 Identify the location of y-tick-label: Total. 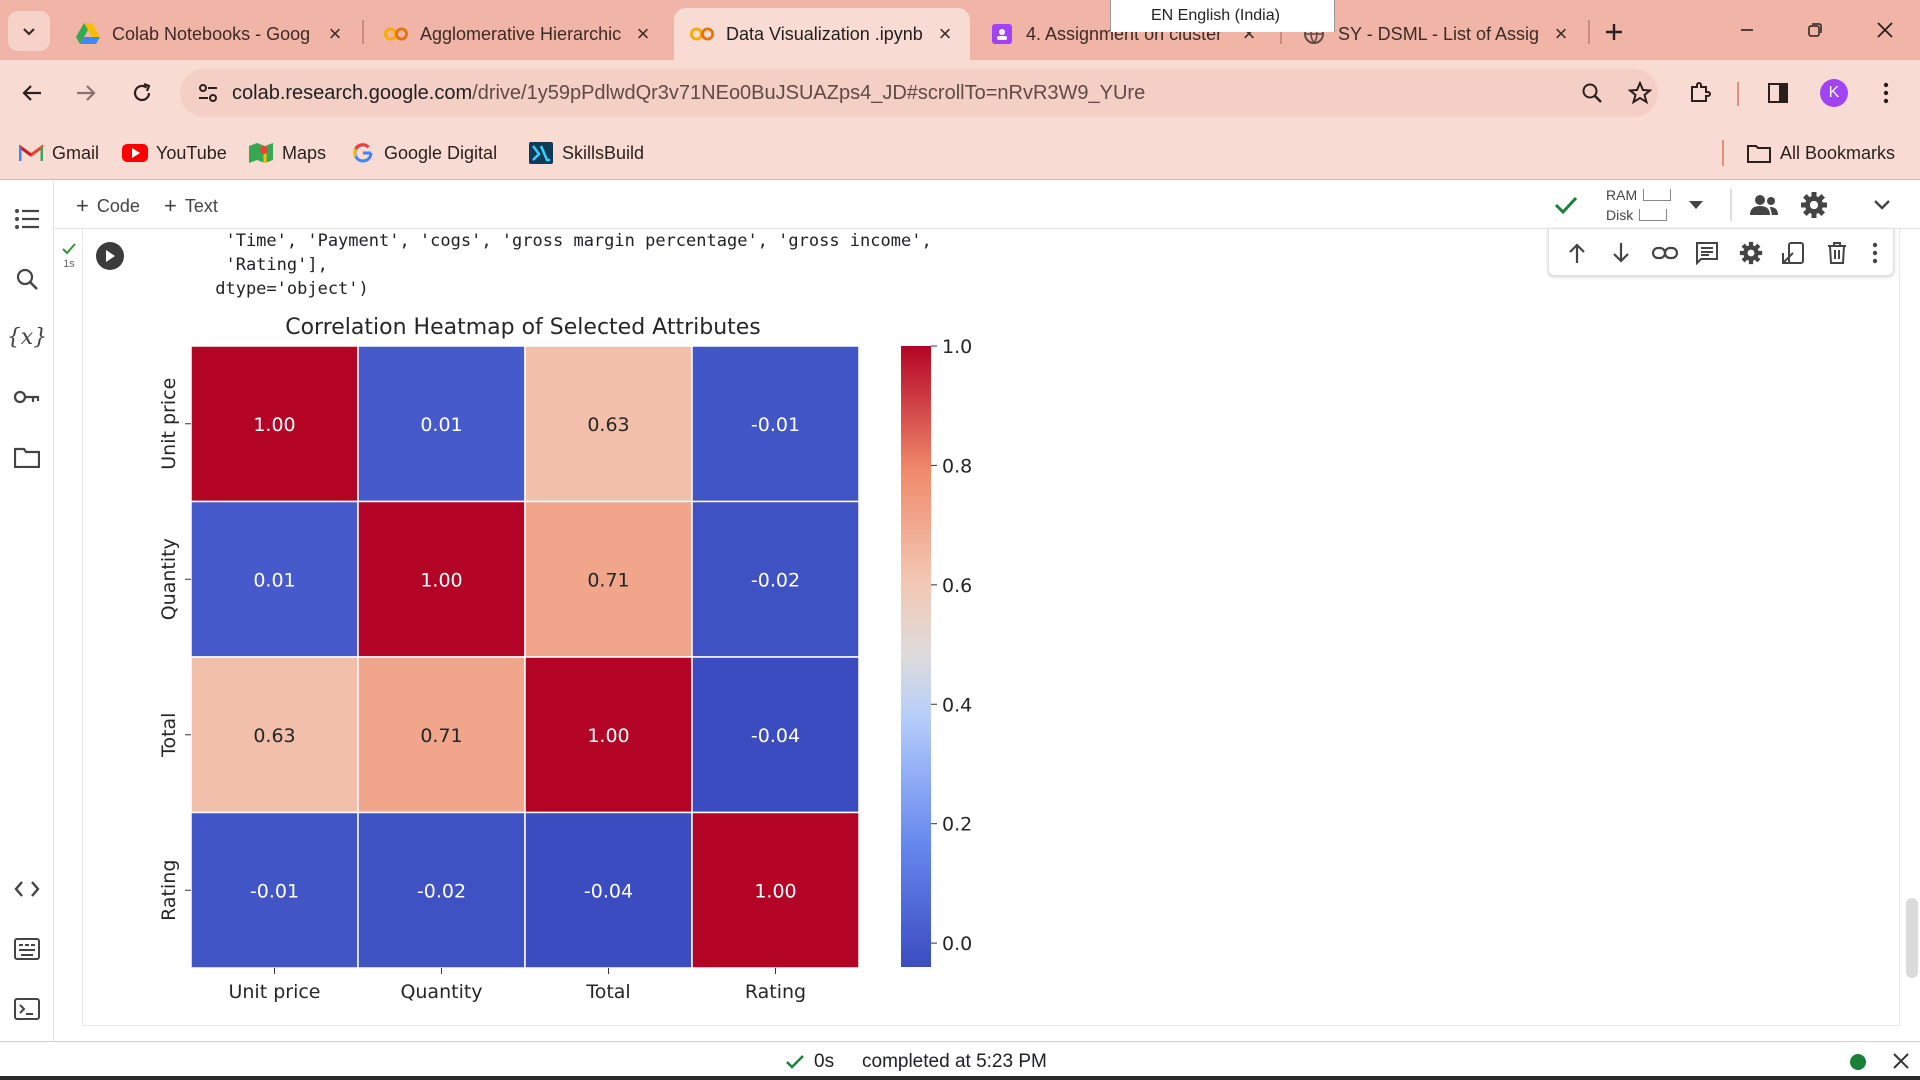
(169, 735).